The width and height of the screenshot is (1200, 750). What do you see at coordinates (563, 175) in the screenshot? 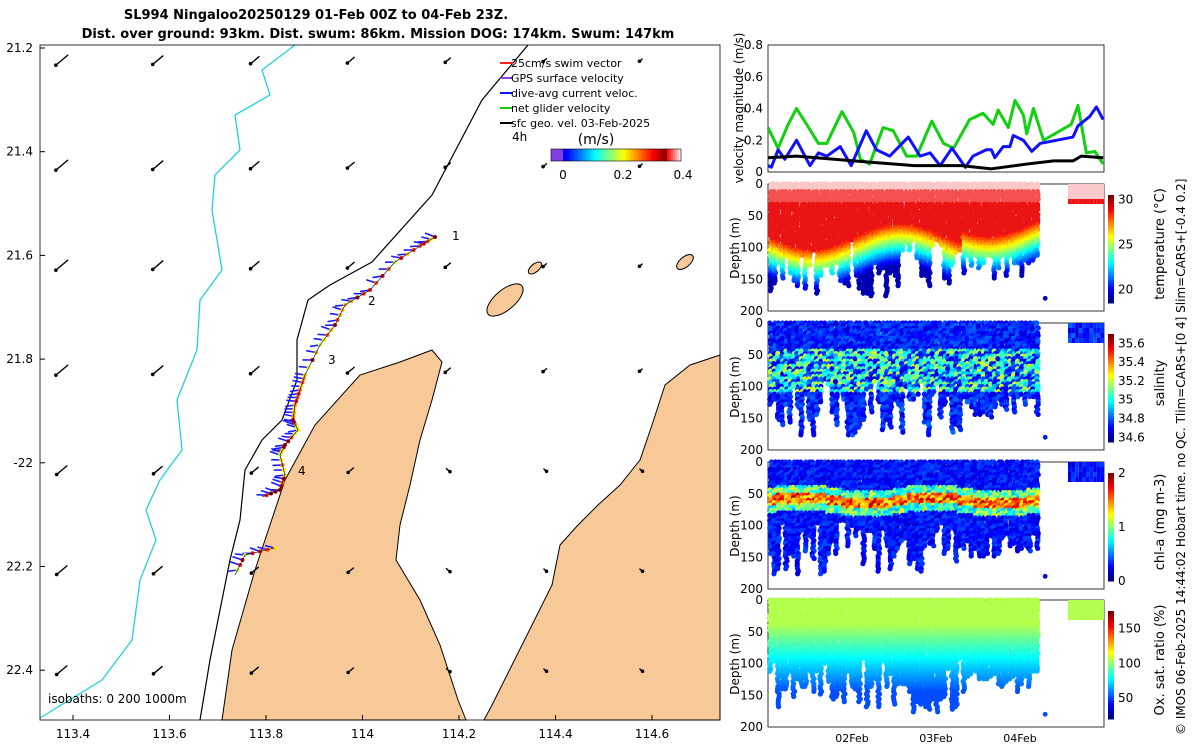
I see `colorbar-tick: 0` at bounding box center [563, 175].